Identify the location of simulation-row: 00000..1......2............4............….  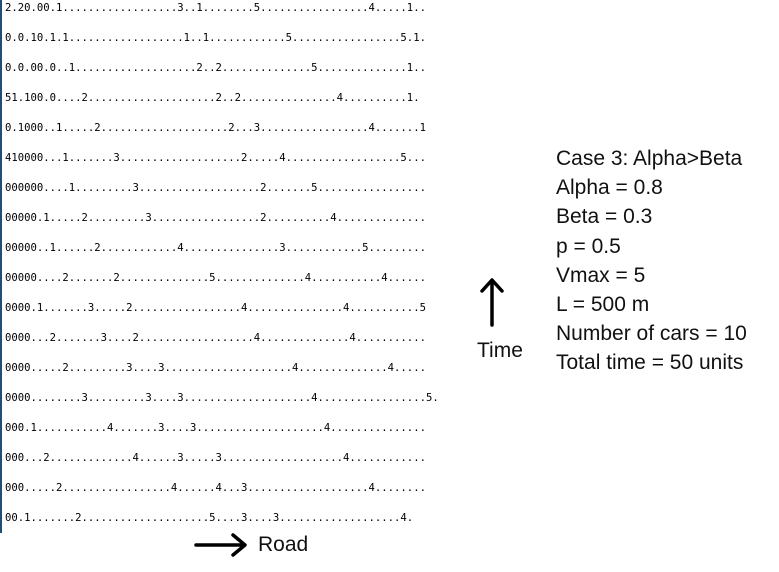
(215, 248).